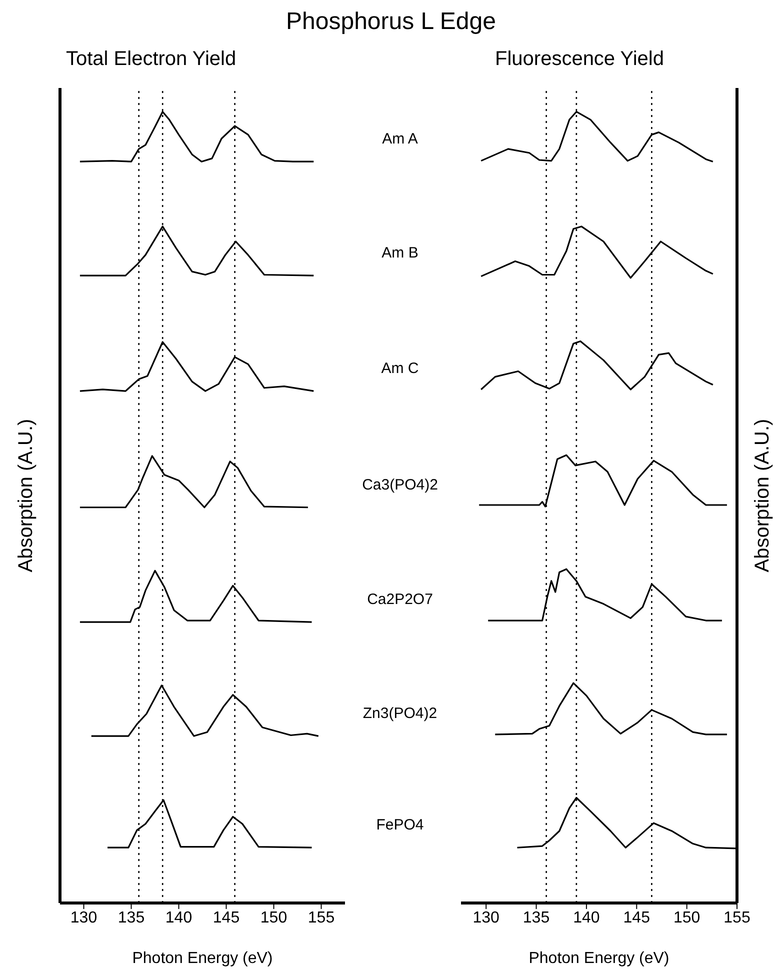 The height and width of the screenshot is (971, 782). I want to click on text: Am B, so click(400, 253).